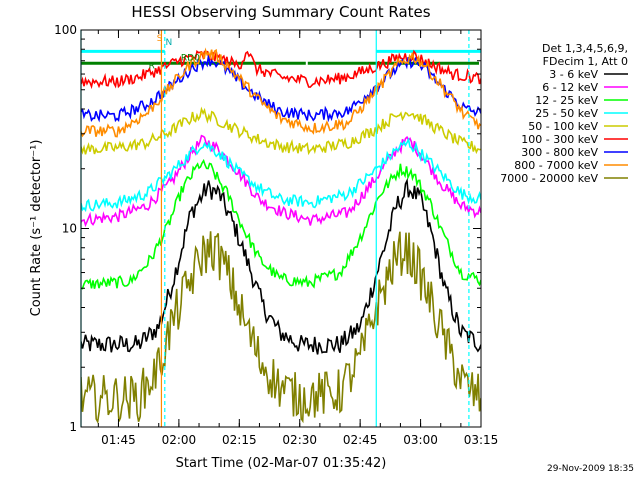  Describe the element at coordinates (563, 126) in the screenshot. I see `legend-label-4: 50 - 100 keV` at that location.